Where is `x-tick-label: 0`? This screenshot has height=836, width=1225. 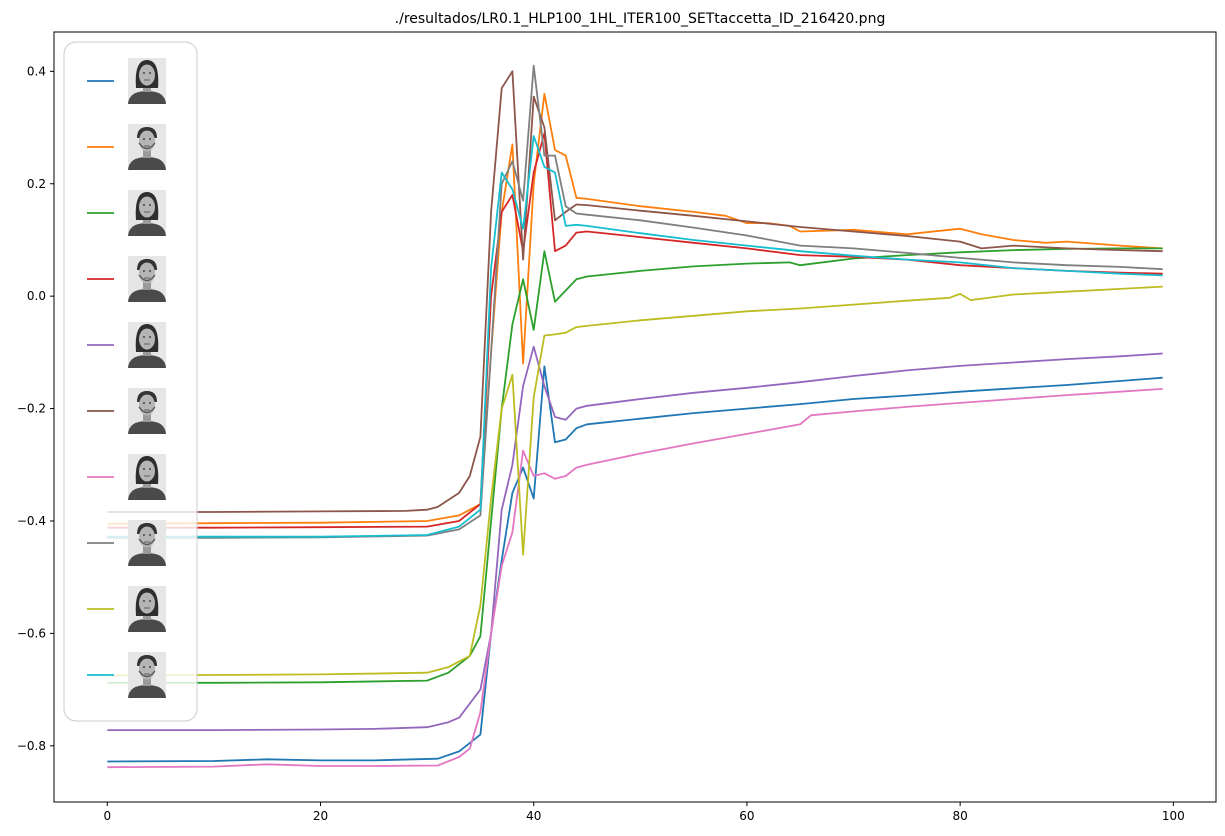
x-tick-label: 0 is located at coordinates (107, 816).